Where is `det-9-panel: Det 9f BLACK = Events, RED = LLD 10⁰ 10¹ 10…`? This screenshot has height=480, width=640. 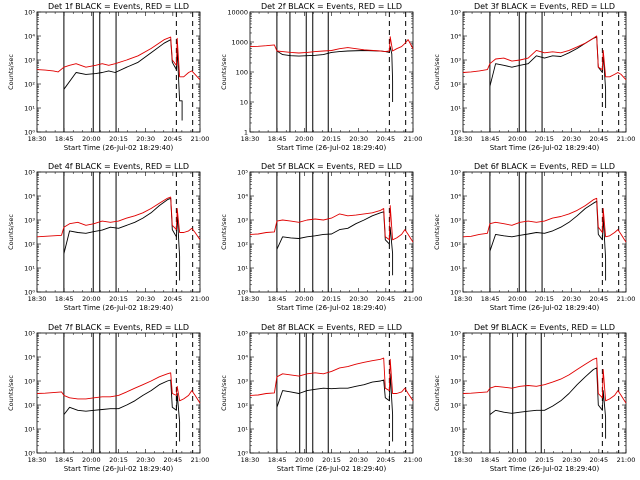 det-9-panel: Det 9f BLACK = Events, RED = LLD 10⁰ 10¹ 10… is located at coordinates (534, 398).